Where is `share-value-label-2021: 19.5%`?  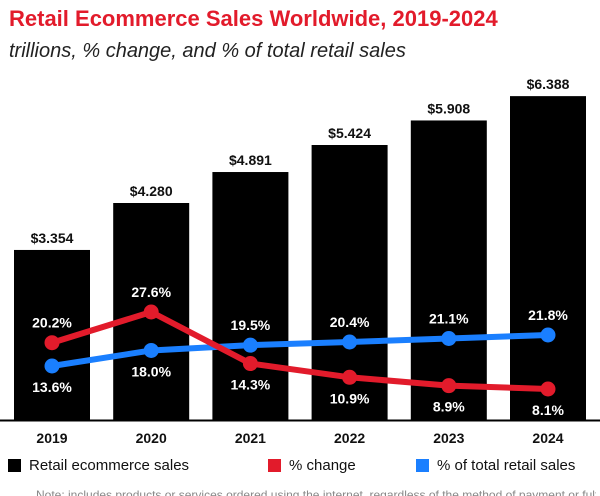
share-value-label-2021: 19.5% is located at coordinates (251, 325).